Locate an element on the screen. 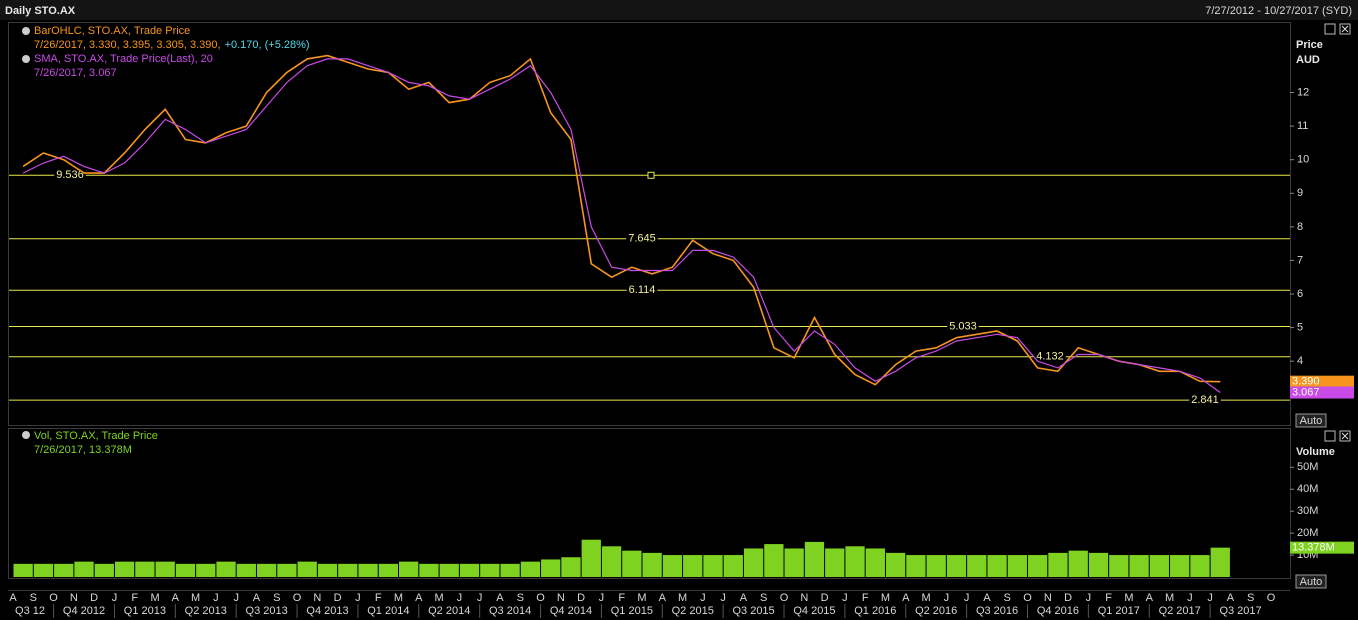  y-tick-label: 50M is located at coordinates (1307, 467).